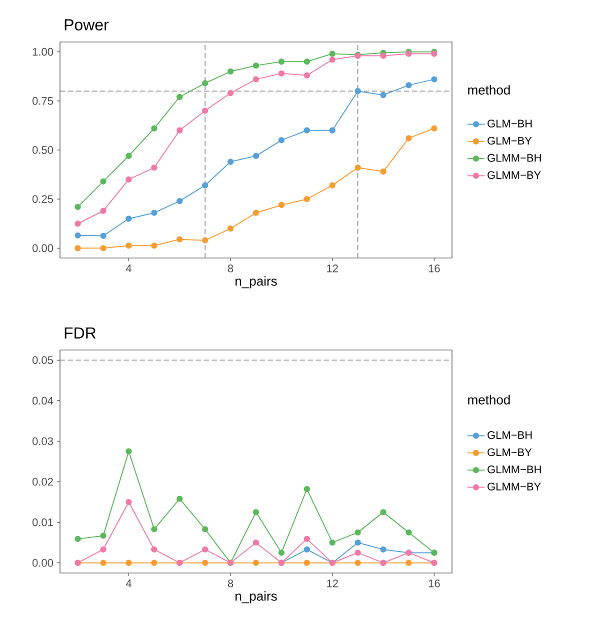  I want to click on y-tick-label: 1.00, so click(43, 52).